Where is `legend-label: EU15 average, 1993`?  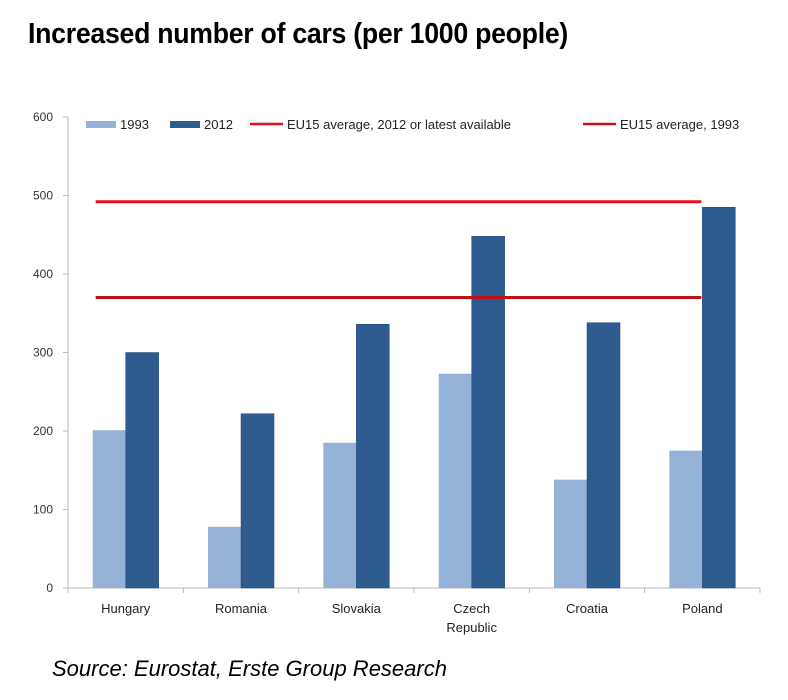 legend-label: EU15 average, 1993 is located at coordinates (679, 124).